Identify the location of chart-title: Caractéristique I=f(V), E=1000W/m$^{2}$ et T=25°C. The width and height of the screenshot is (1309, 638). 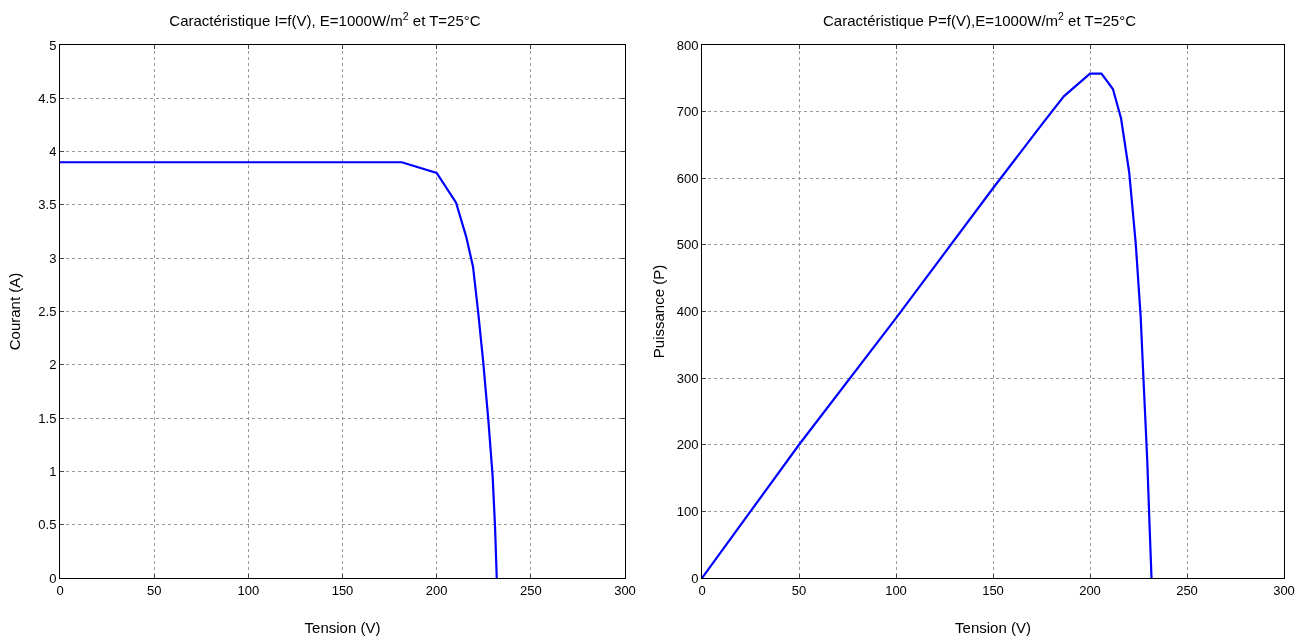
(325, 20).